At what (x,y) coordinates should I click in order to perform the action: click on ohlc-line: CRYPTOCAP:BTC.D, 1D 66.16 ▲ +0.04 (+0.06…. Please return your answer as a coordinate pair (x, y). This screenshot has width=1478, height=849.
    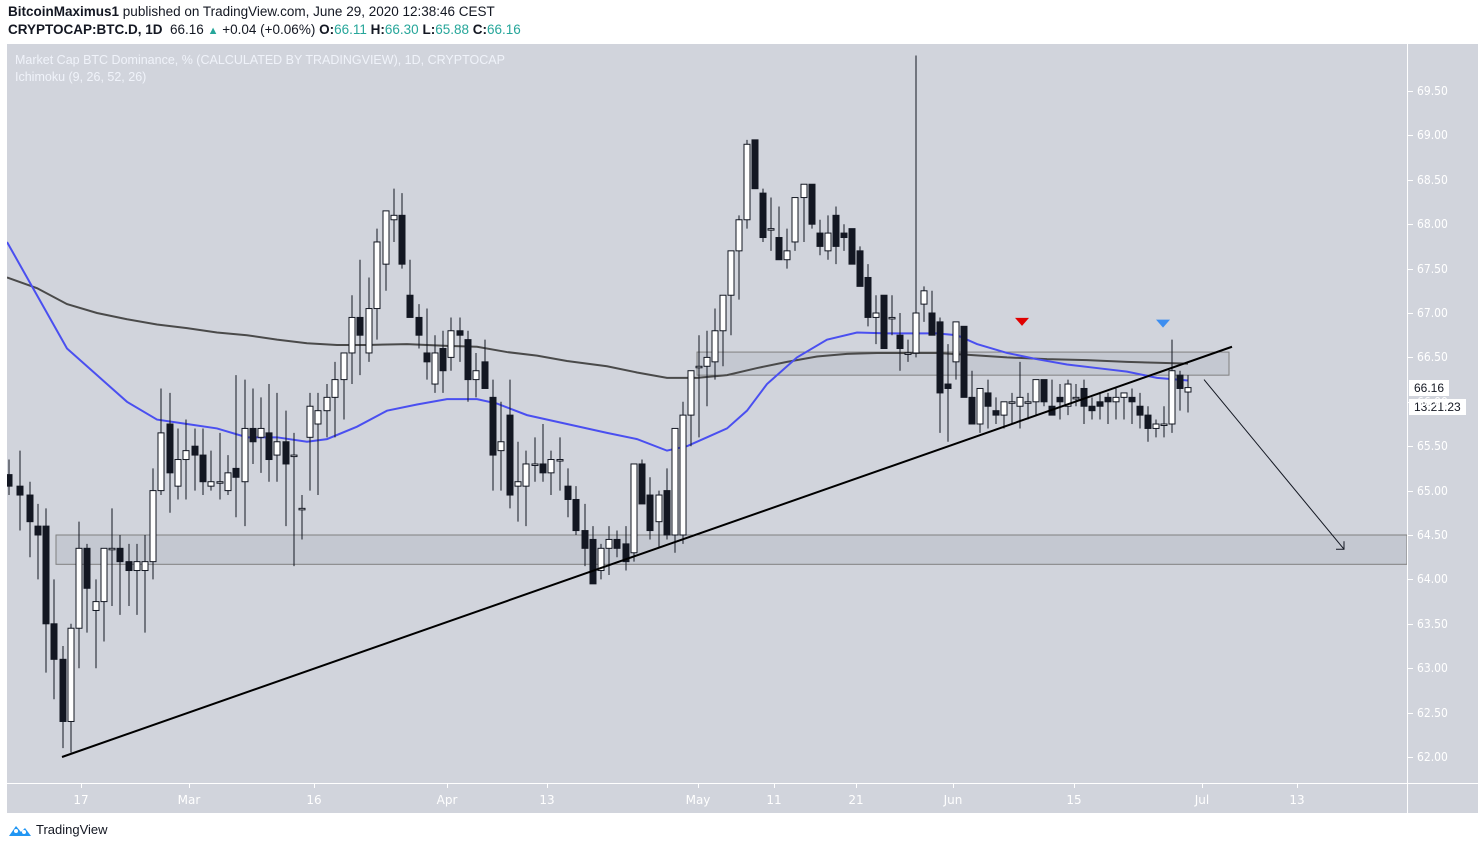
    Looking at the image, I should click on (264, 30).